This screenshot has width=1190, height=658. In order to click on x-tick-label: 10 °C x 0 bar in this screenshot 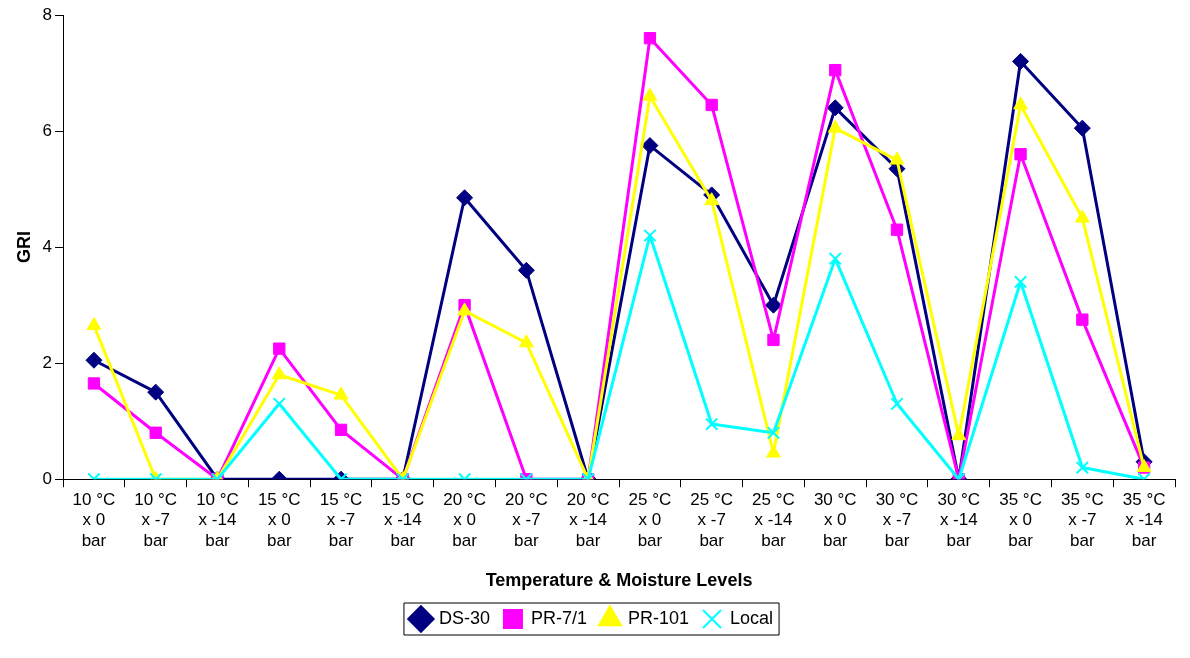, I will do `click(94, 520)`.